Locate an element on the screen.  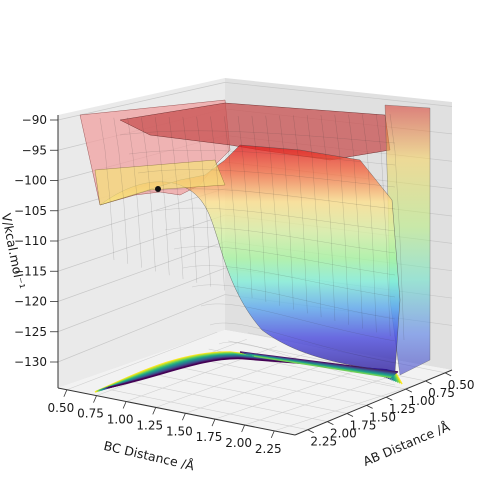
x-tick-label: 0.75 is located at coordinates (441, 393).